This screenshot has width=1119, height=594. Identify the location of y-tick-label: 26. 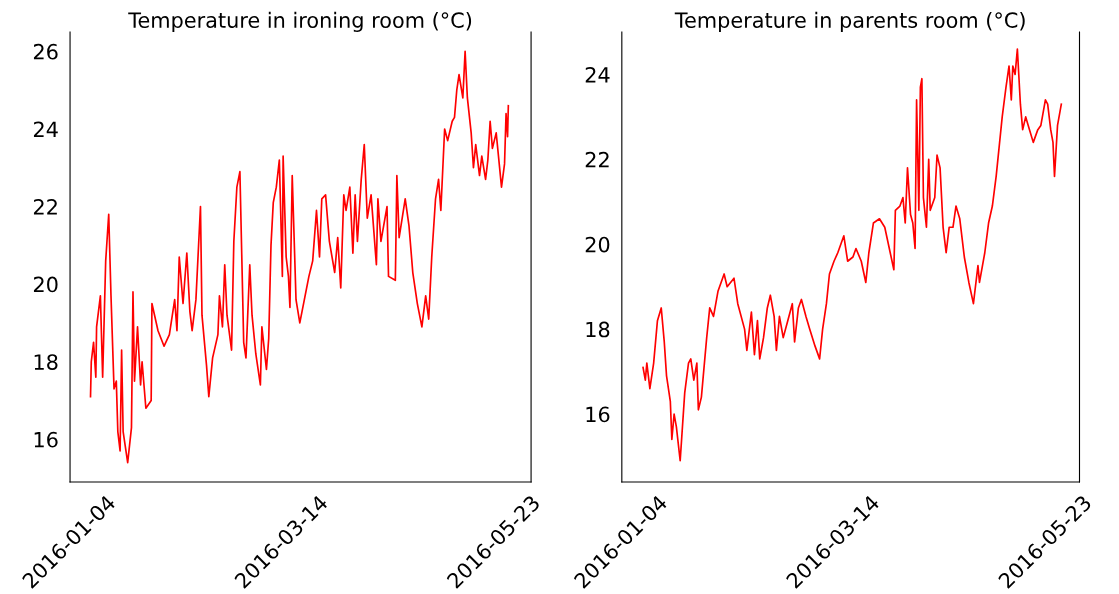
(45, 51).